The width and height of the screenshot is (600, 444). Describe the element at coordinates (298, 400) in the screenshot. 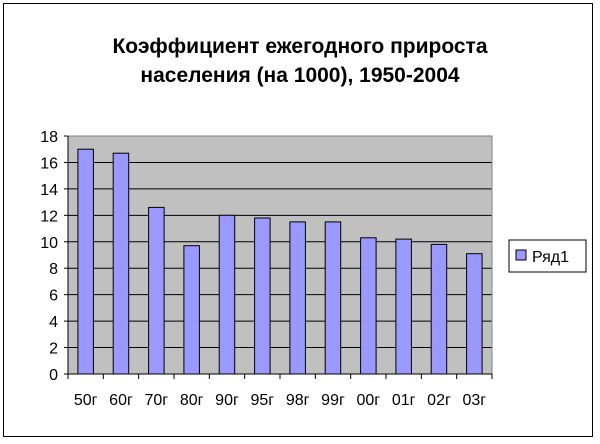

I see `x-tick-label: 98г` at that location.